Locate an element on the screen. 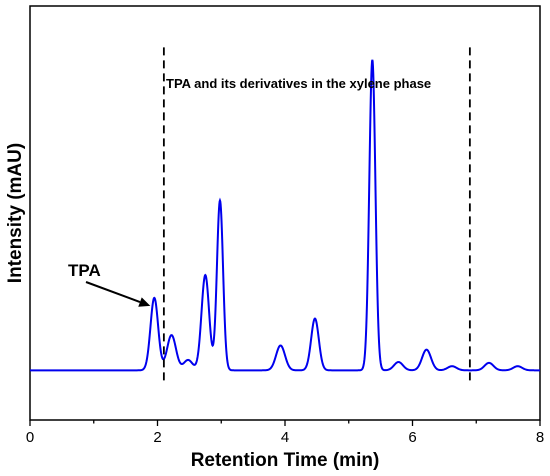 Image resolution: width=550 pixels, height=476 pixels. x-tick-label: 8 is located at coordinates (540, 437).